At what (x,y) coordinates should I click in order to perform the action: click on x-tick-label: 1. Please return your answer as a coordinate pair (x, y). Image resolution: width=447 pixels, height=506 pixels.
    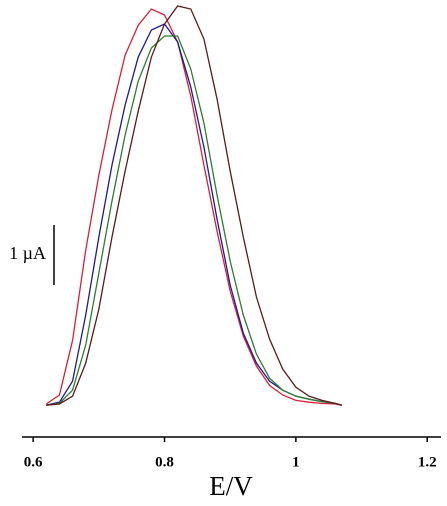
    Looking at the image, I should click on (296, 462).